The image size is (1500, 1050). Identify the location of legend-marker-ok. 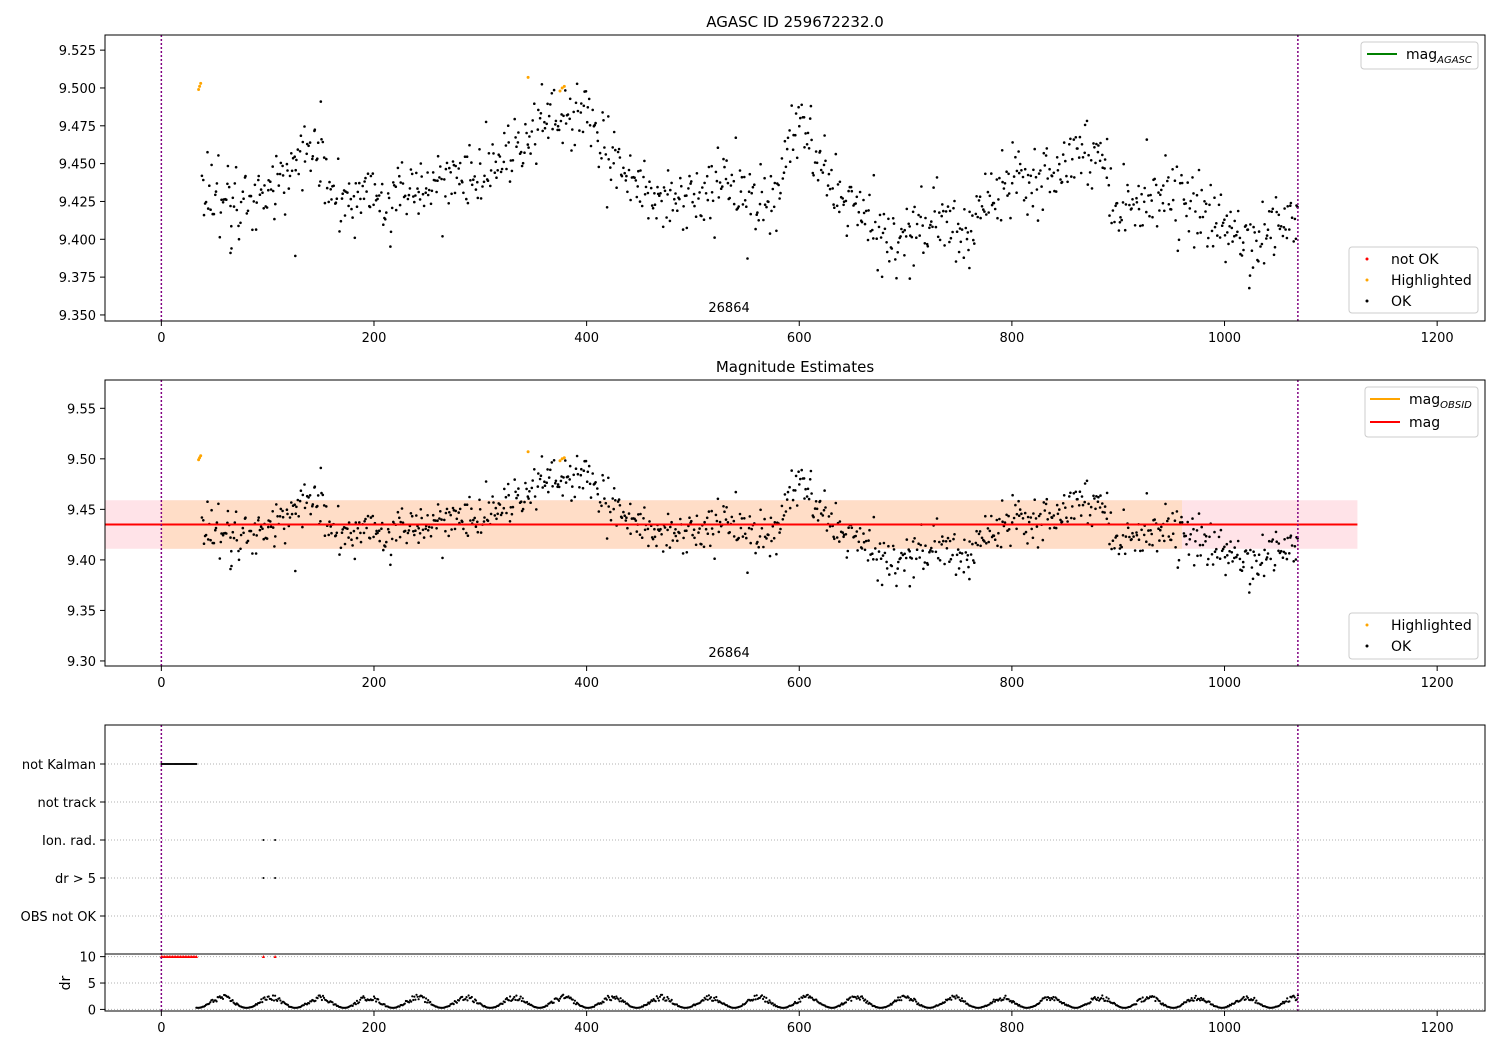
(1367, 301).